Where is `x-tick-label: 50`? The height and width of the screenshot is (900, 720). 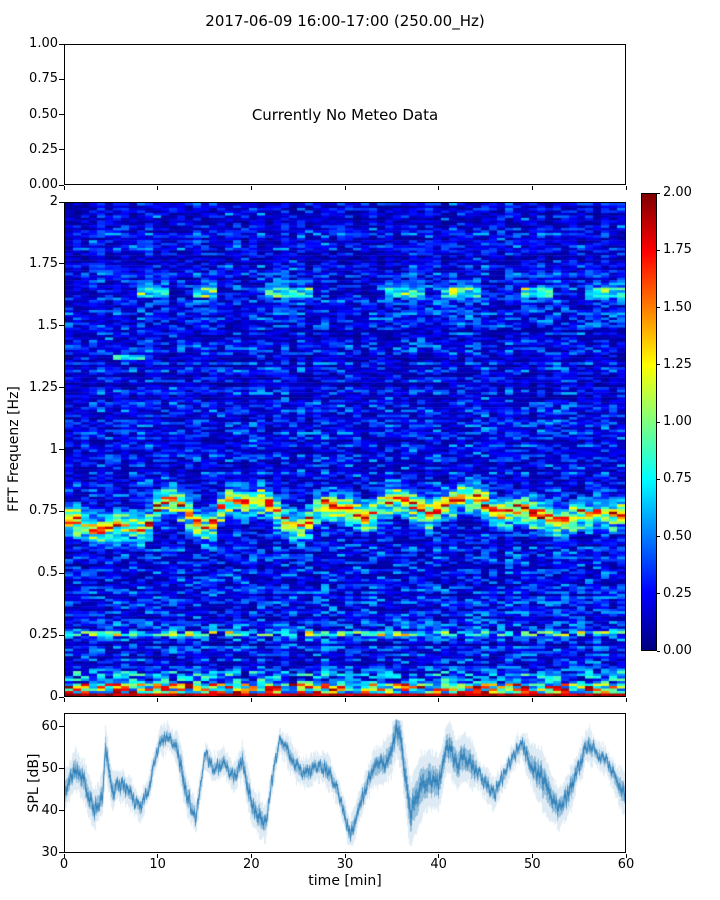
x-tick-label: 50 is located at coordinates (532, 864).